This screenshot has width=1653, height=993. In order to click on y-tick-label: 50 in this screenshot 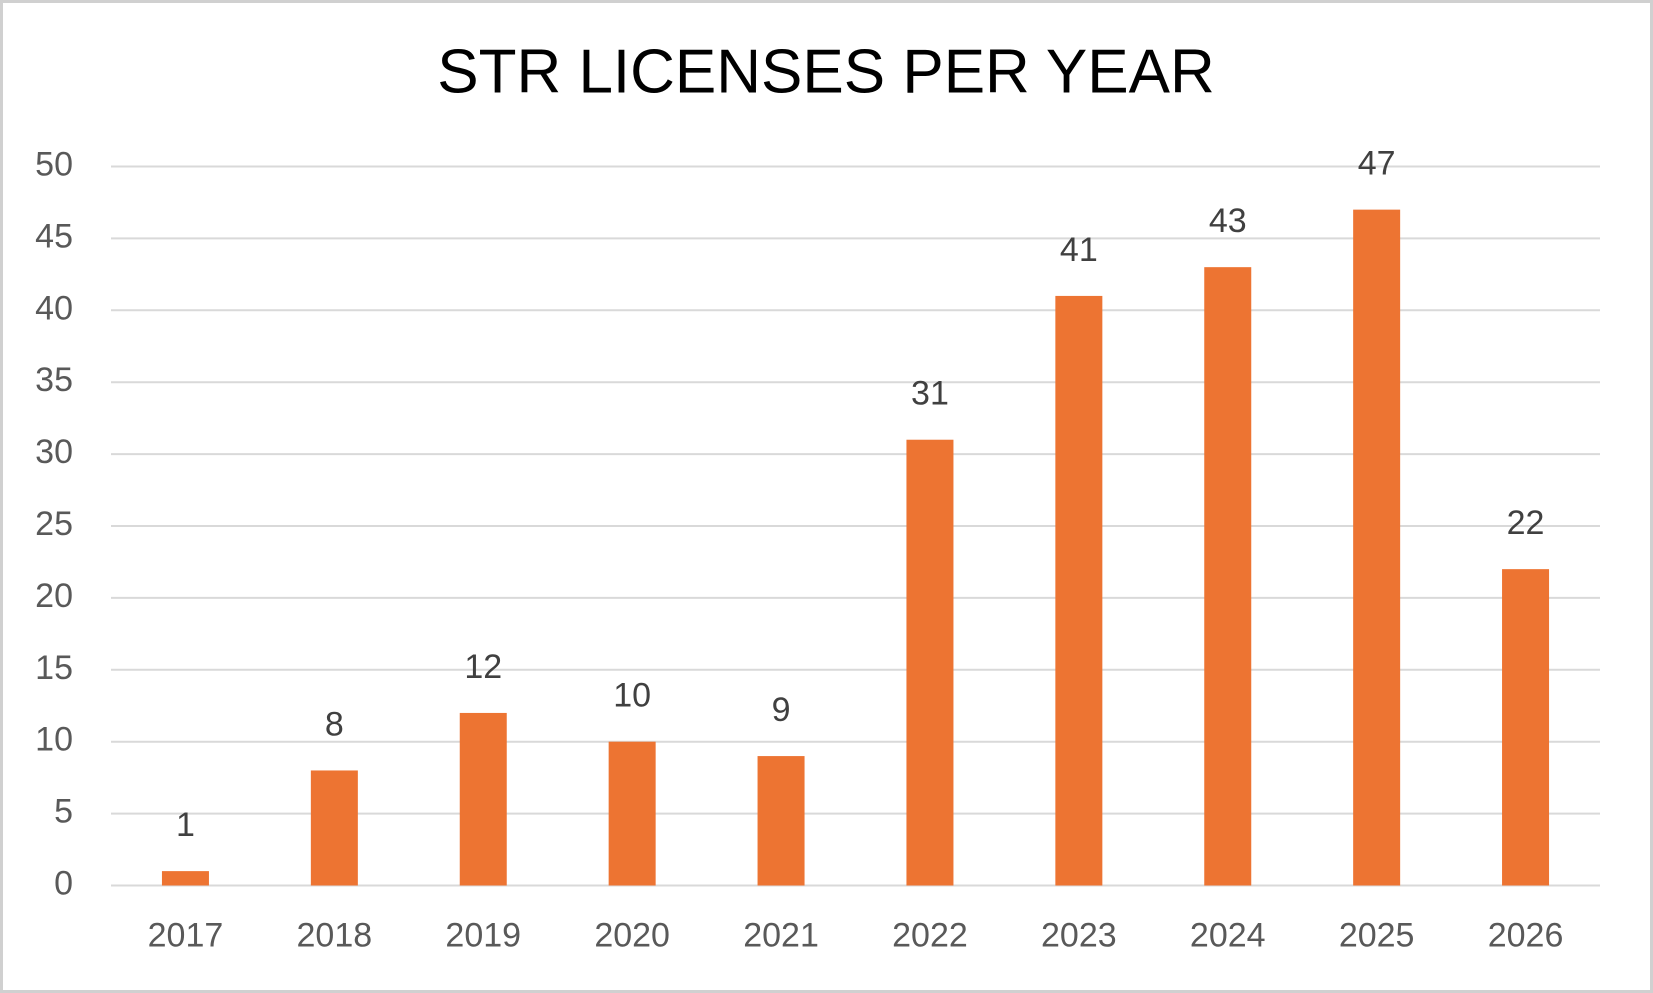, I will do `click(54, 164)`.